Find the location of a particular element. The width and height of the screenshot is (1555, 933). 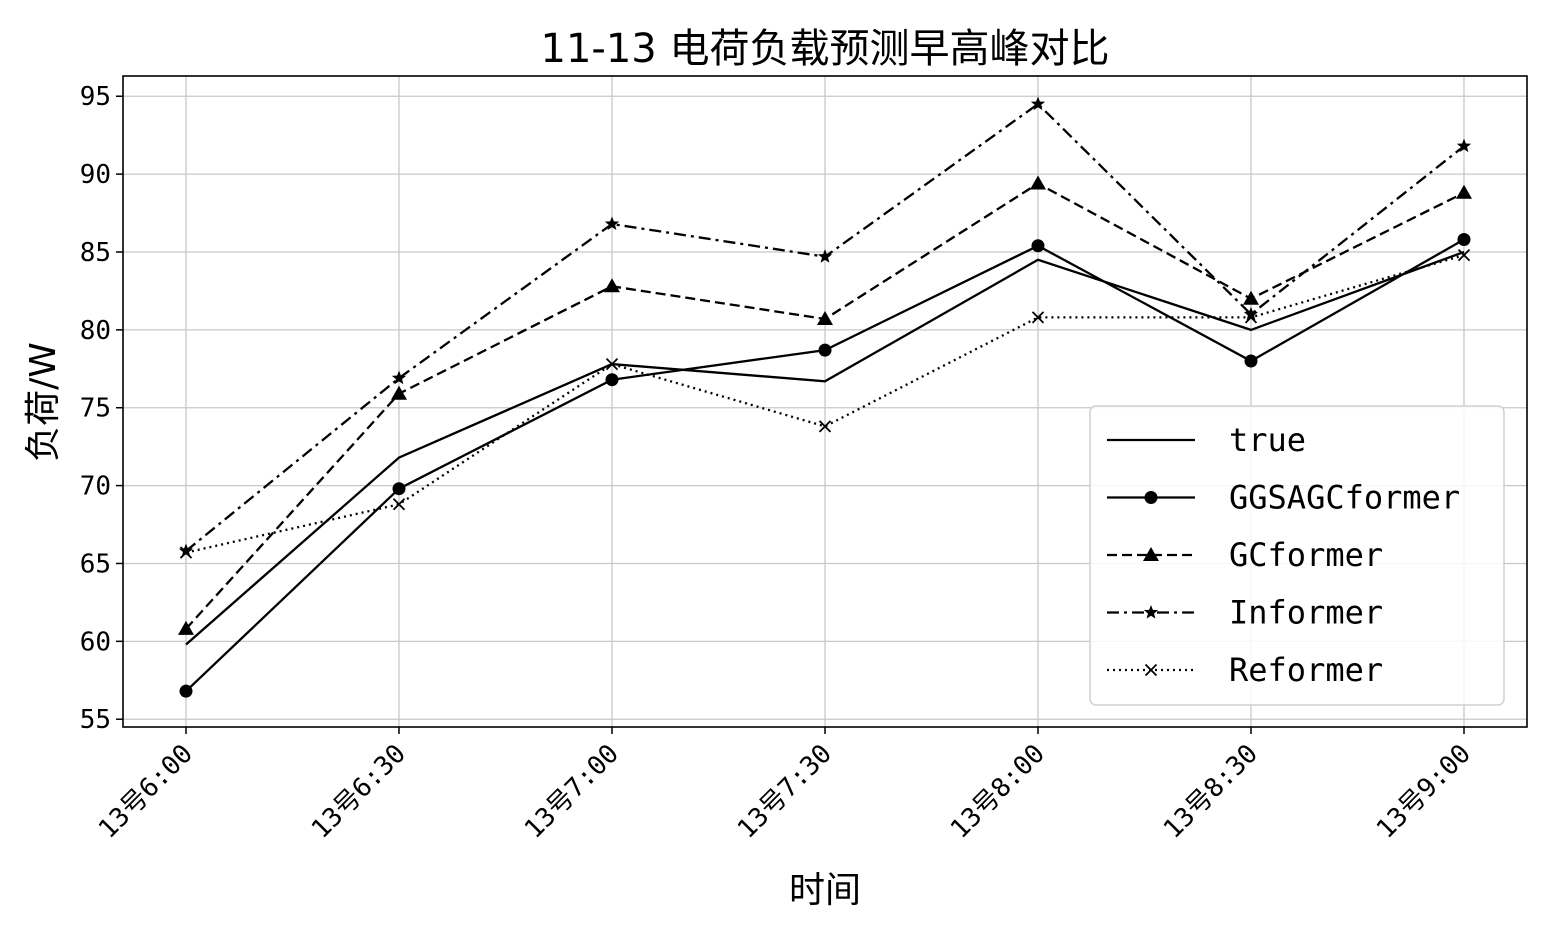

x-tick-label: 13号8:30 is located at coordinates (1211, 792).